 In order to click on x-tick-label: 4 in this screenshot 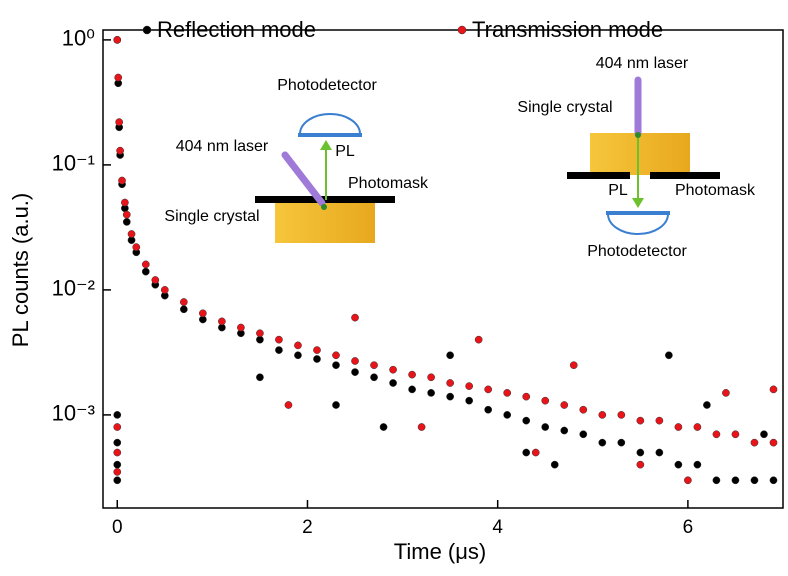, I will do `click(497, 527)`.